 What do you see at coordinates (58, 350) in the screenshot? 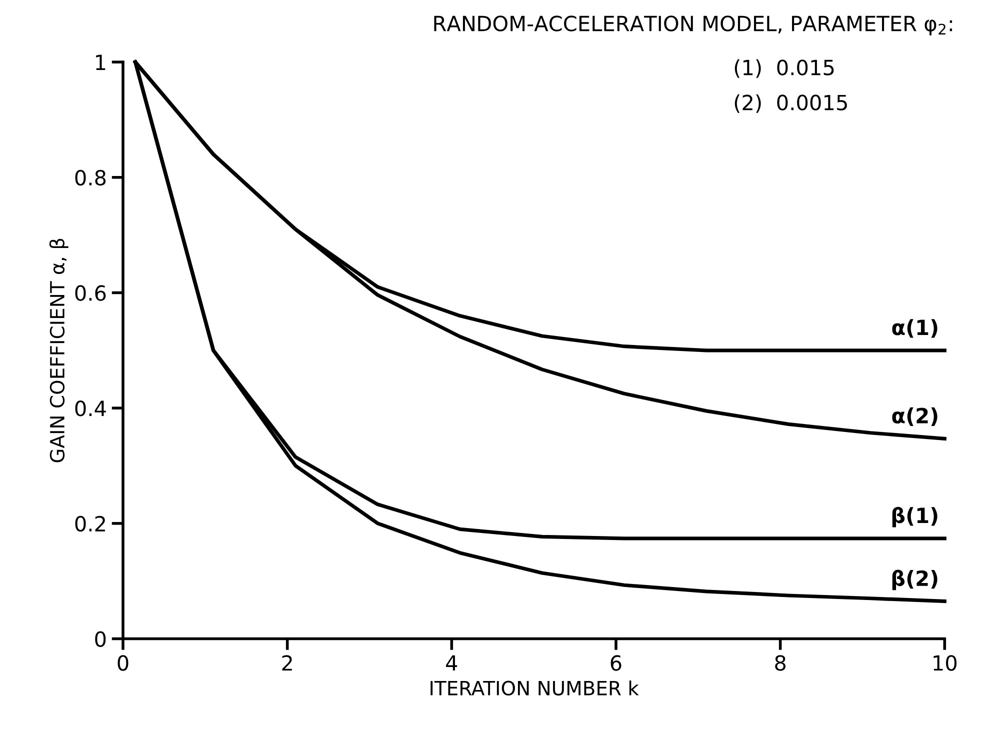
I see `y-axis-title: GAIN COEFFICIENT α, β` at bounding box center [58, 350].